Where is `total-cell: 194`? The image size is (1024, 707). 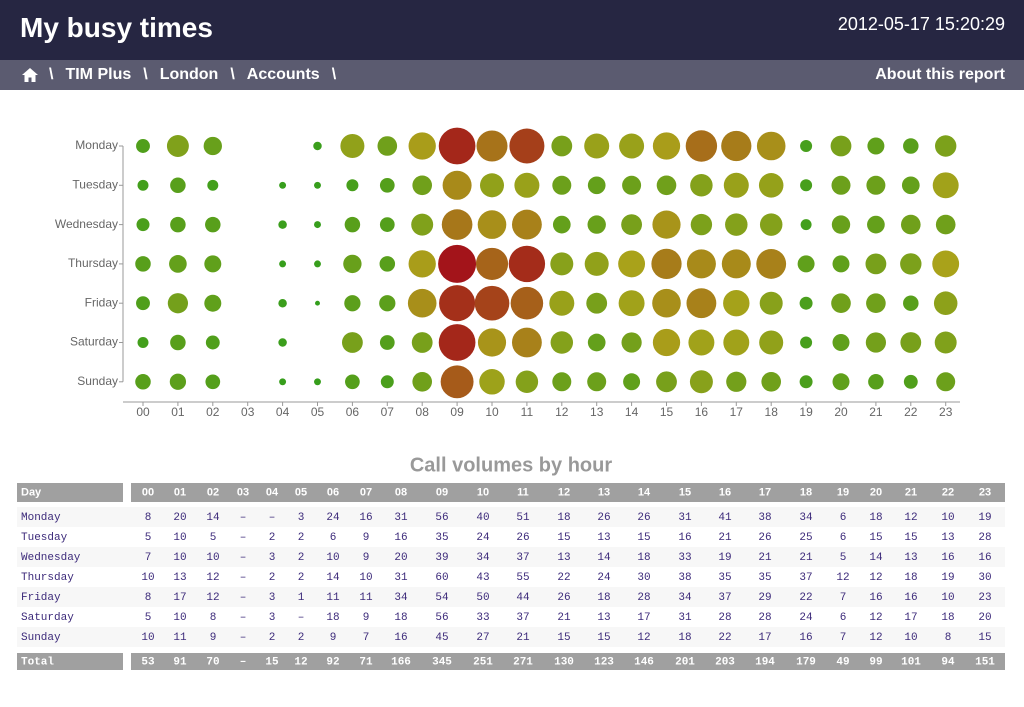
total-cell: 194 is located at coordinates (765, 662).